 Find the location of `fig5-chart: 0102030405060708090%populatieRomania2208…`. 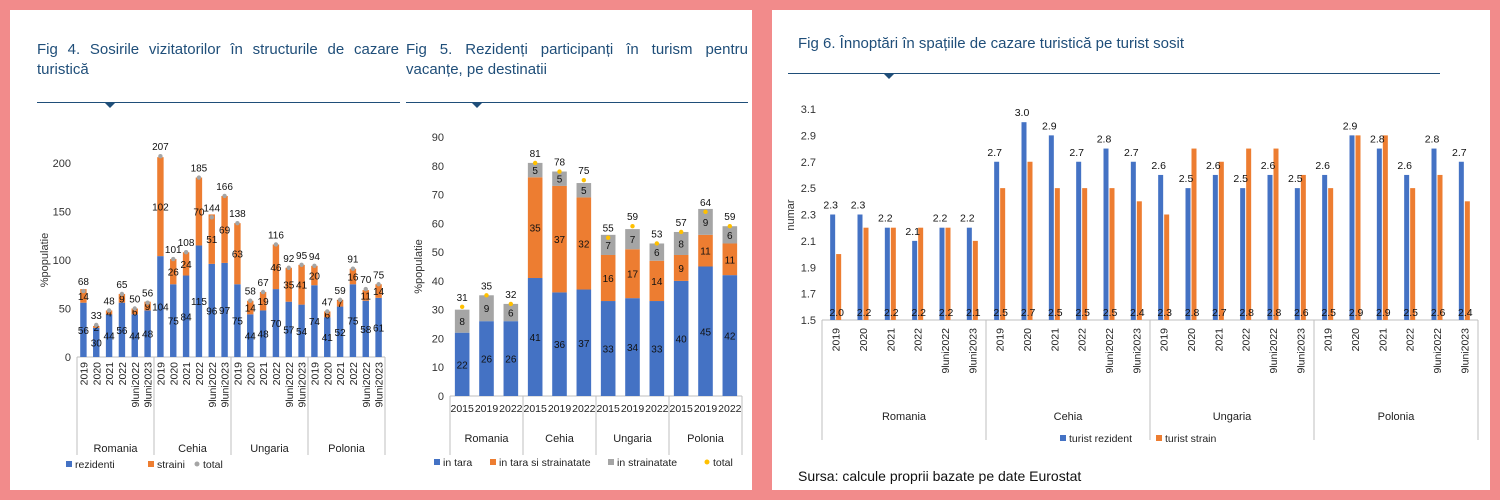

fig5-chart: 0102030405060708090%populatieRomania2208… is located at coordinates (578, 300).